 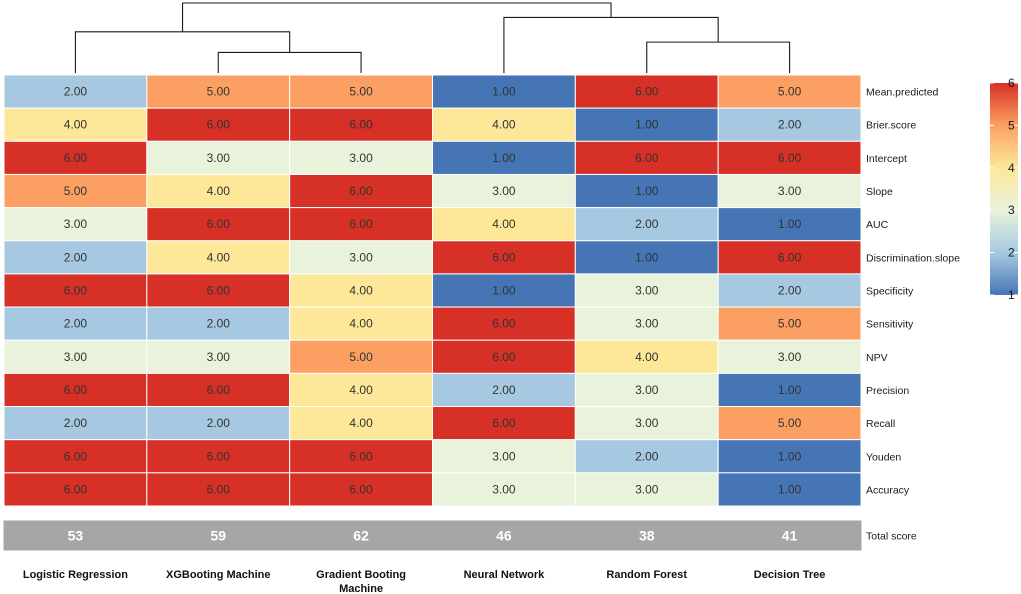 I want to click on heatmap-cell-auc-gradient-booting-machine, so click(x=361, y=224).